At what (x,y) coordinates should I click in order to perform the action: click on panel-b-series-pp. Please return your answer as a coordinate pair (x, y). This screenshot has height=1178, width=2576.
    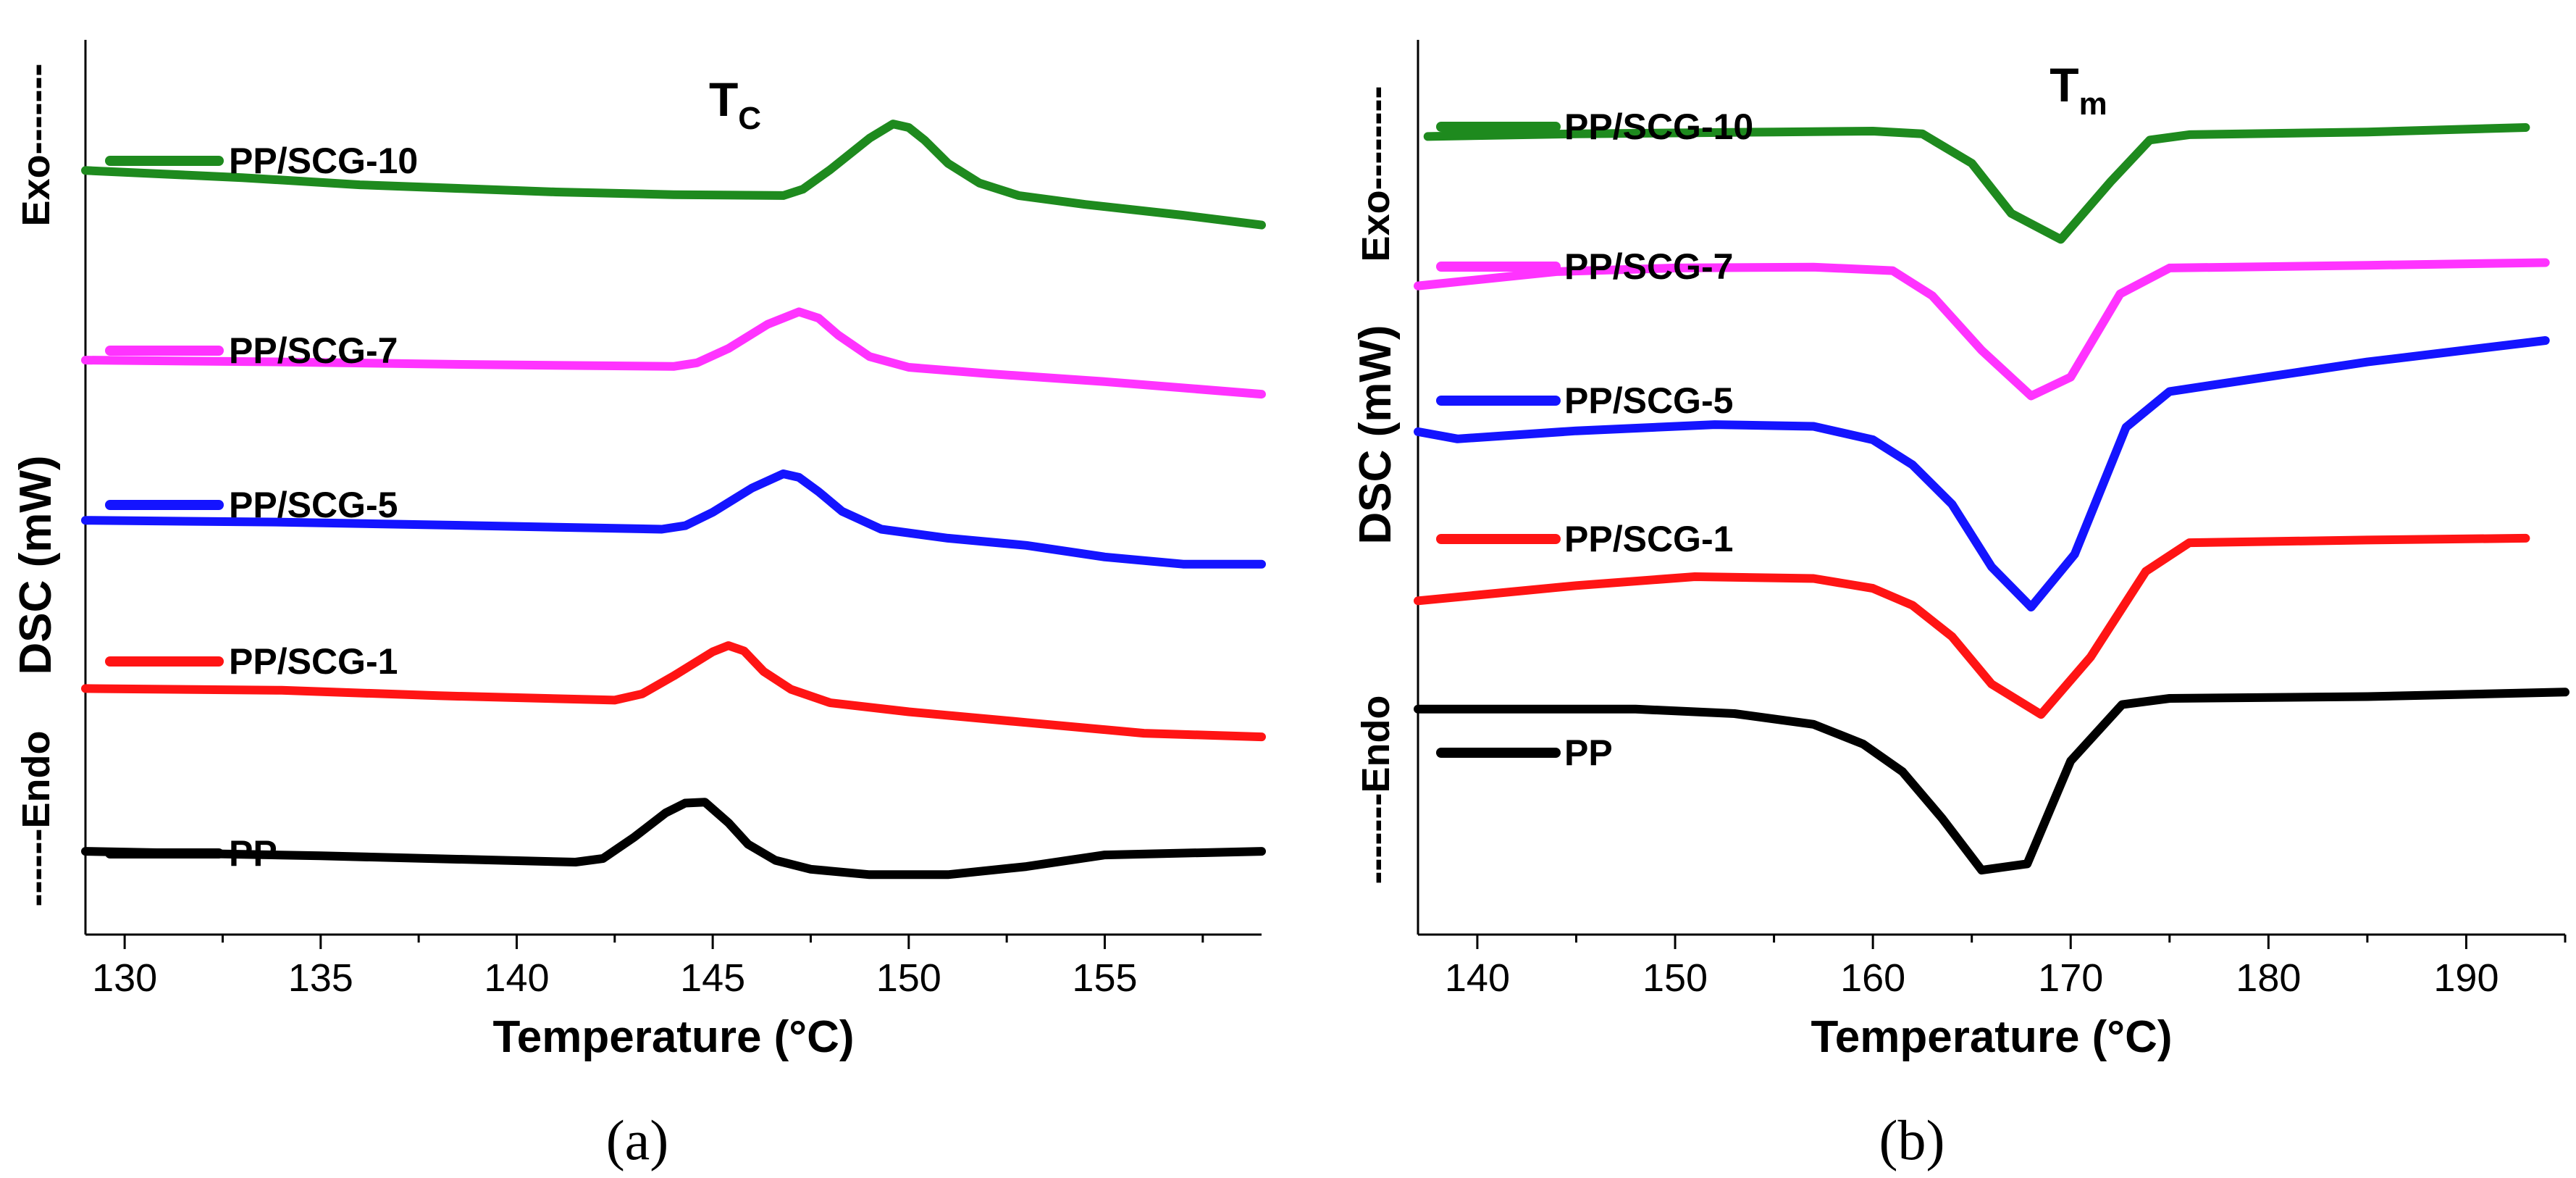
    Looking at the image, I should click on (1991, 781).